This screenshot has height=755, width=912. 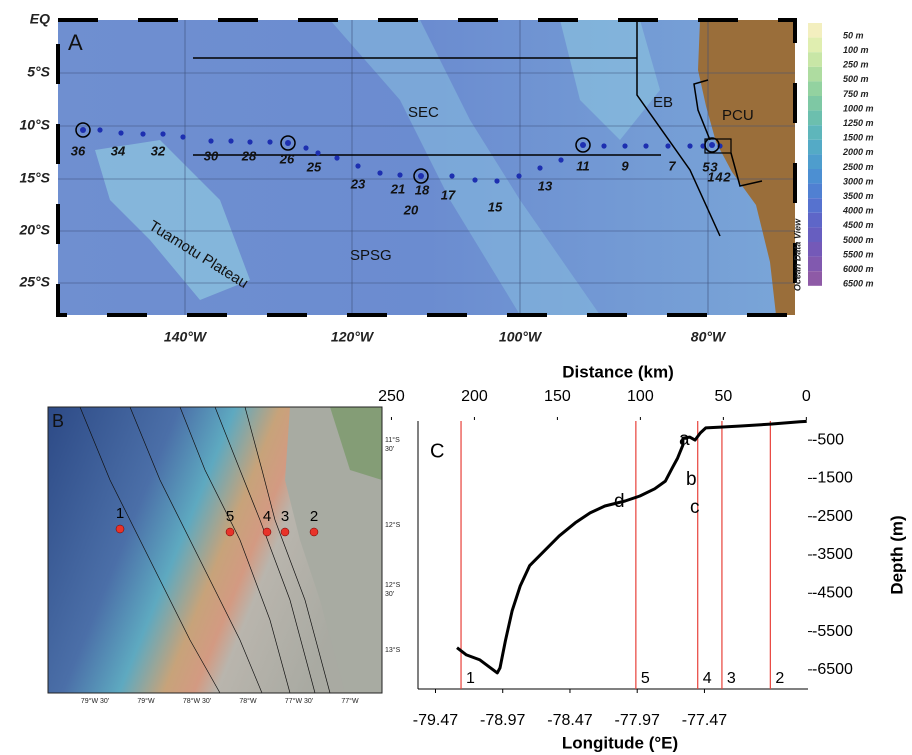 What do you see at coordinates (684, 439) in the screenshot?
I see `annotation: a` at bounding box center [684, 439].